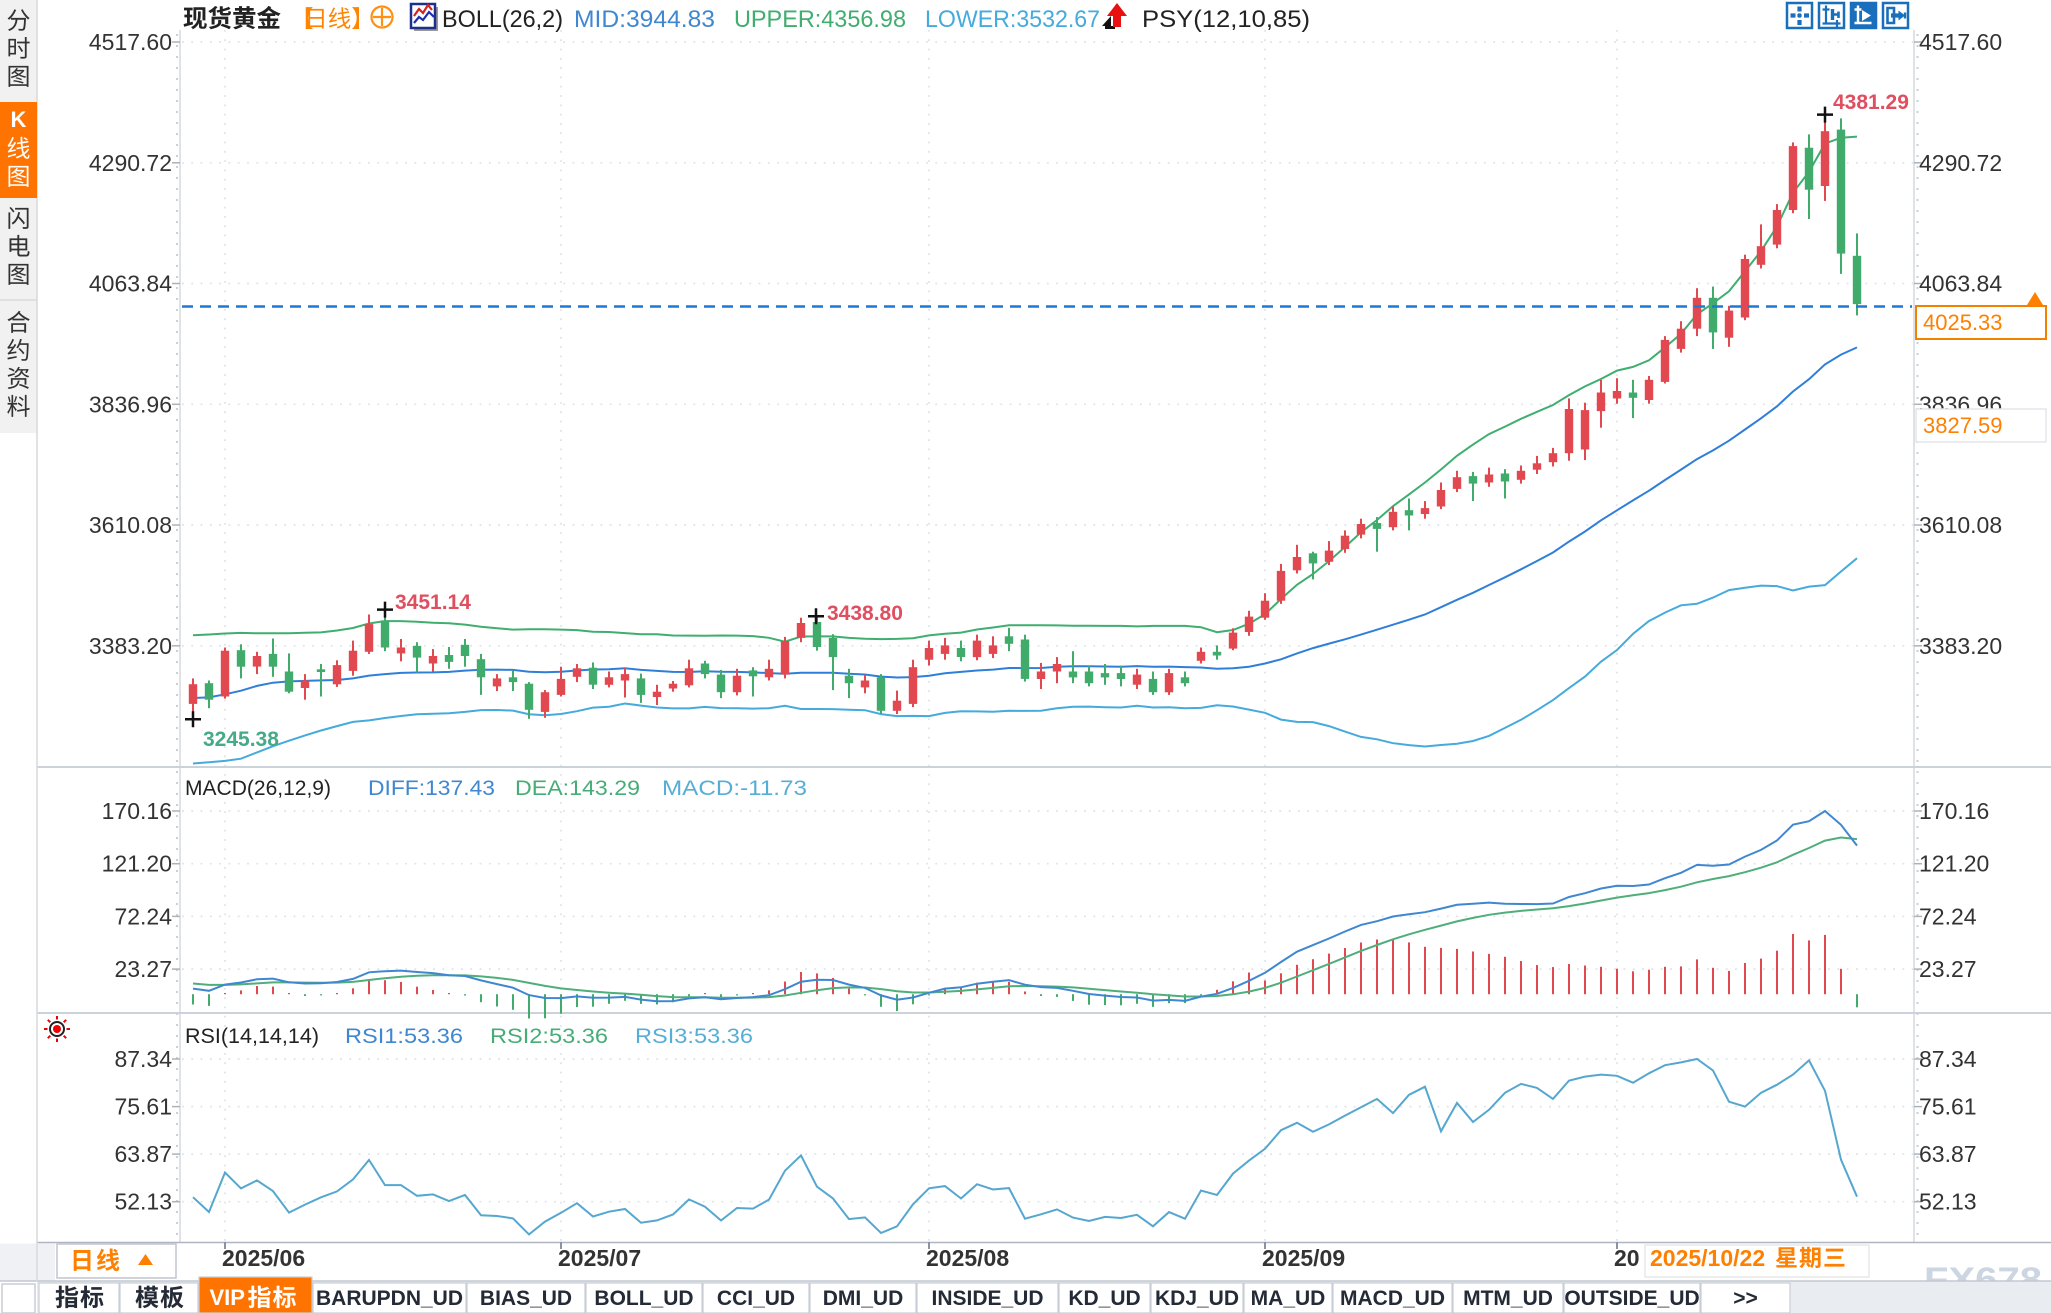 The height and width of the screenshot is (1313, 2051). I want to click on svg-text: 2025/08, so click(967, 1258).